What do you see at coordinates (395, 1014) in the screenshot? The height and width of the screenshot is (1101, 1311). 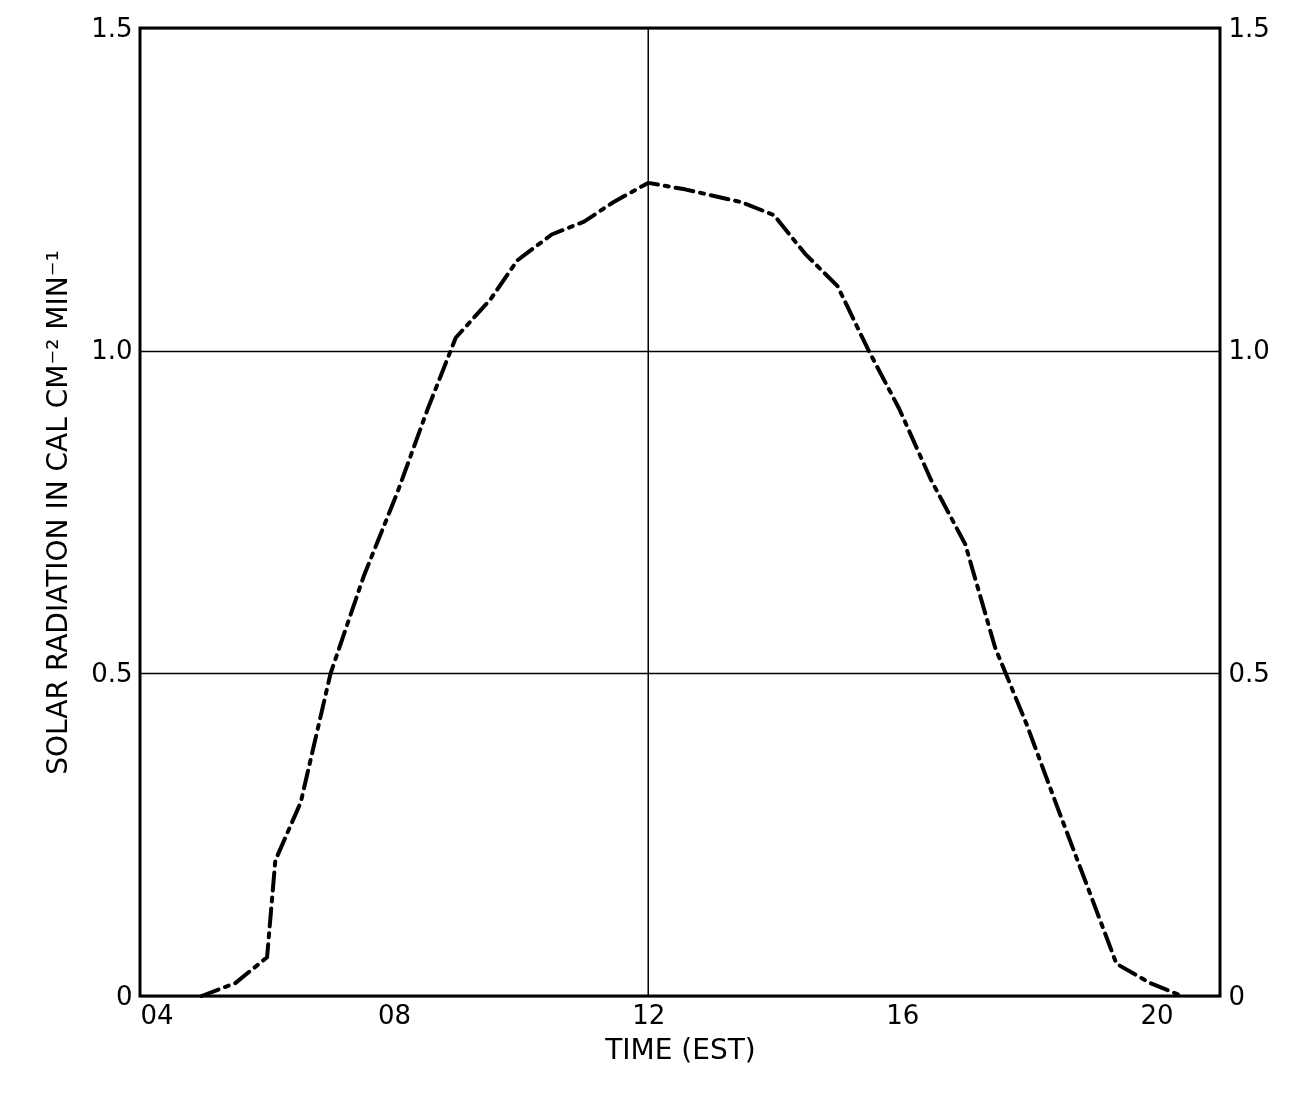 I see `x-tick-label: 08` at bounding box center [395, 1014].